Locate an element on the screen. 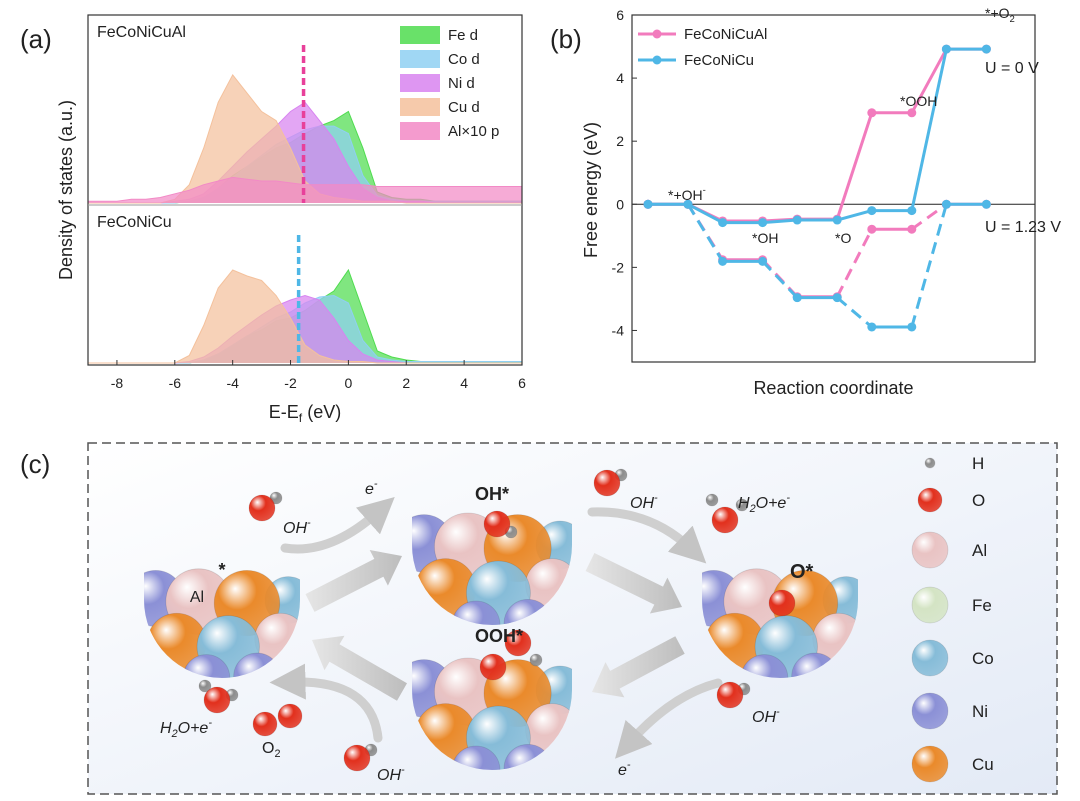 This screenshot has height=801, width=1080. text-part: e is located at coordinates (622, 770).